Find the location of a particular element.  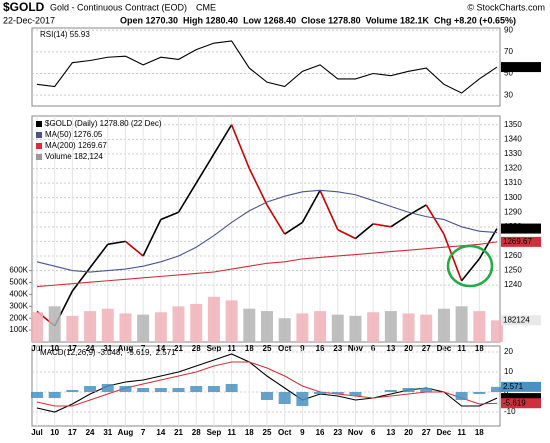

x-tick-label: 6 is located at coordinates (373, 432).